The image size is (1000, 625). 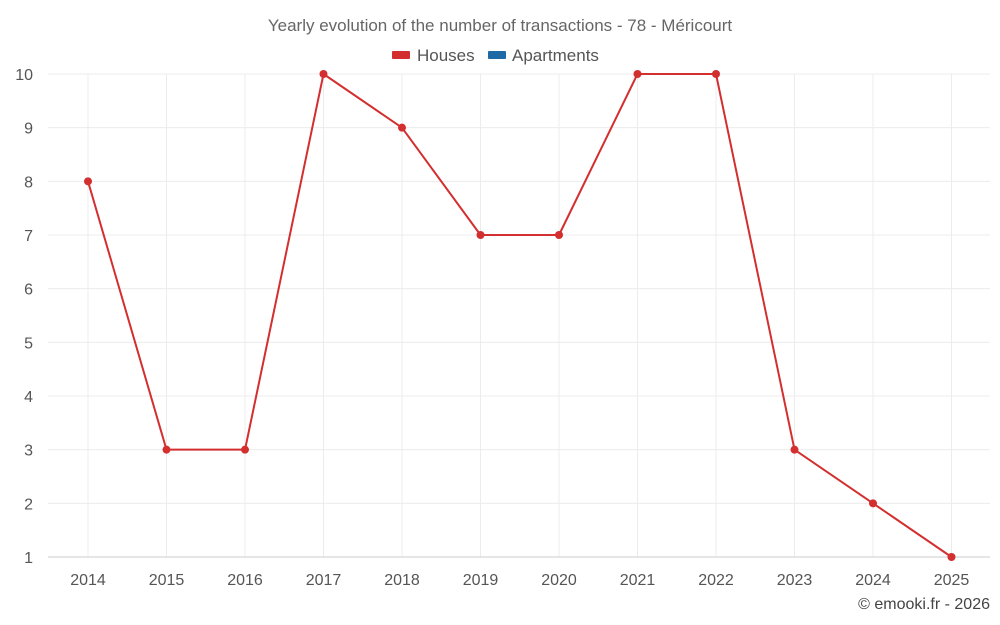 I want to click on legend-label-houses: Houses, so click(x=446, y=55).